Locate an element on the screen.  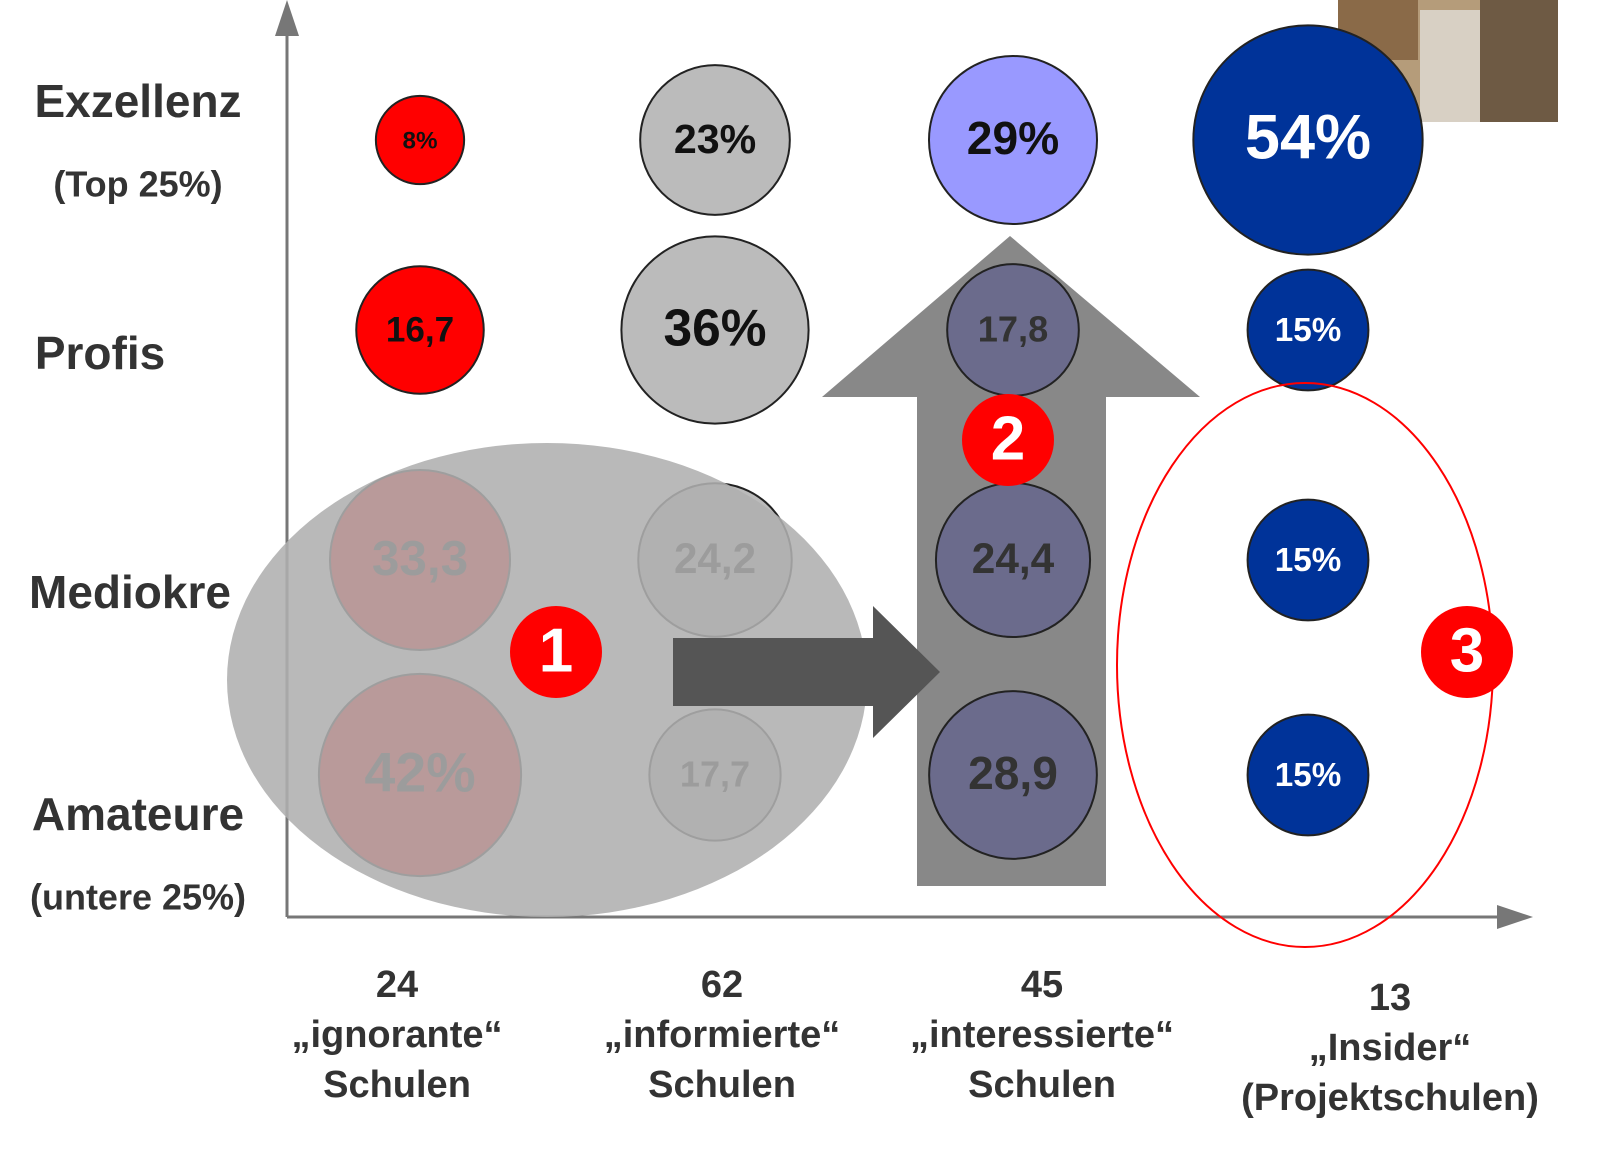
bubble-label: 54% is located at coordinates (1308, 138).